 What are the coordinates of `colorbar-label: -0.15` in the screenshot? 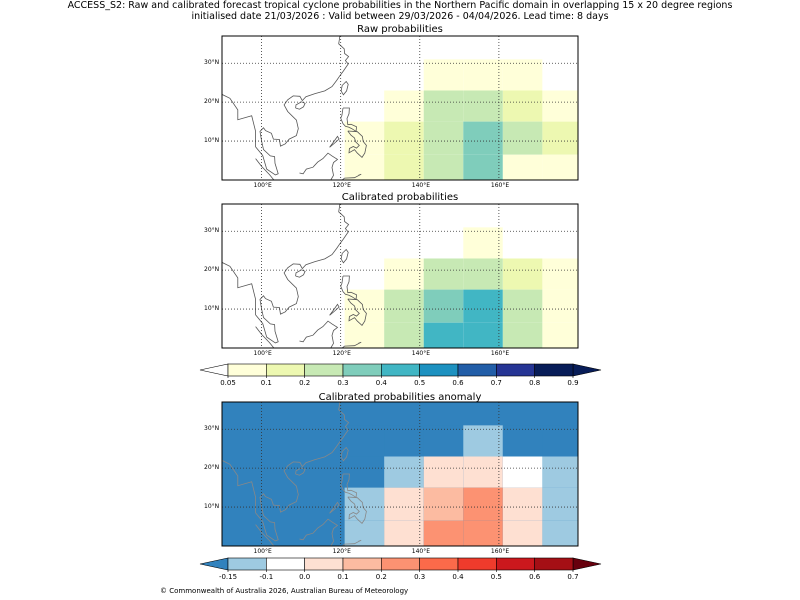 It's located at (228, 577).